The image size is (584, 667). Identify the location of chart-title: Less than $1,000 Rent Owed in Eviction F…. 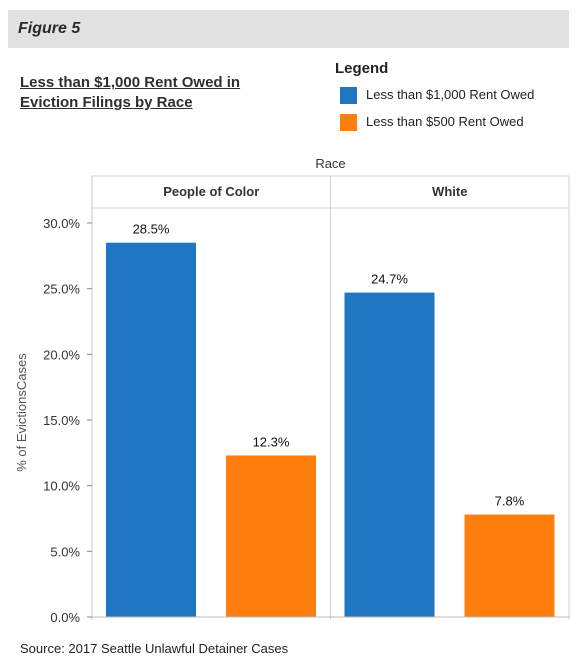
(165, 93).